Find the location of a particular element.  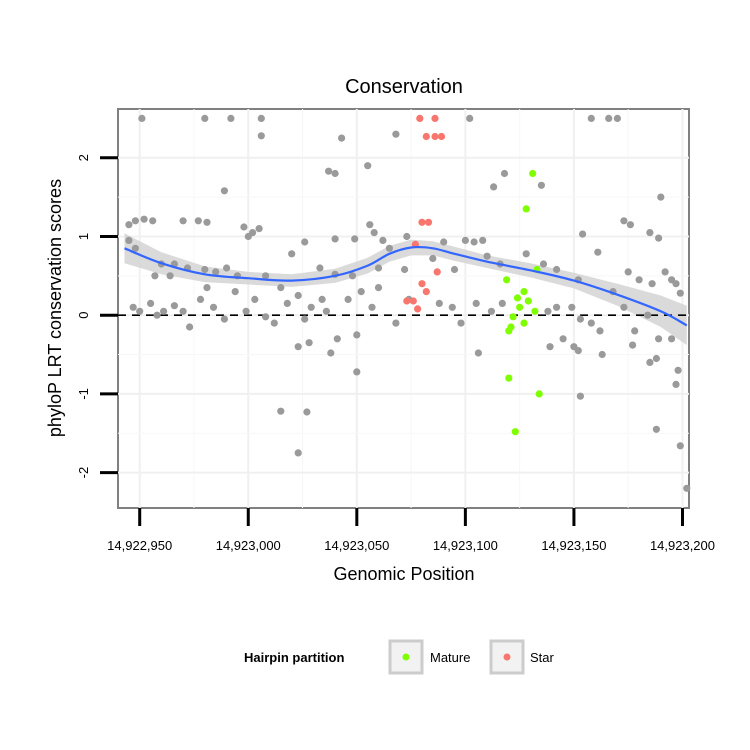

legend-label-star: Star is located at coordinates (542, 657).